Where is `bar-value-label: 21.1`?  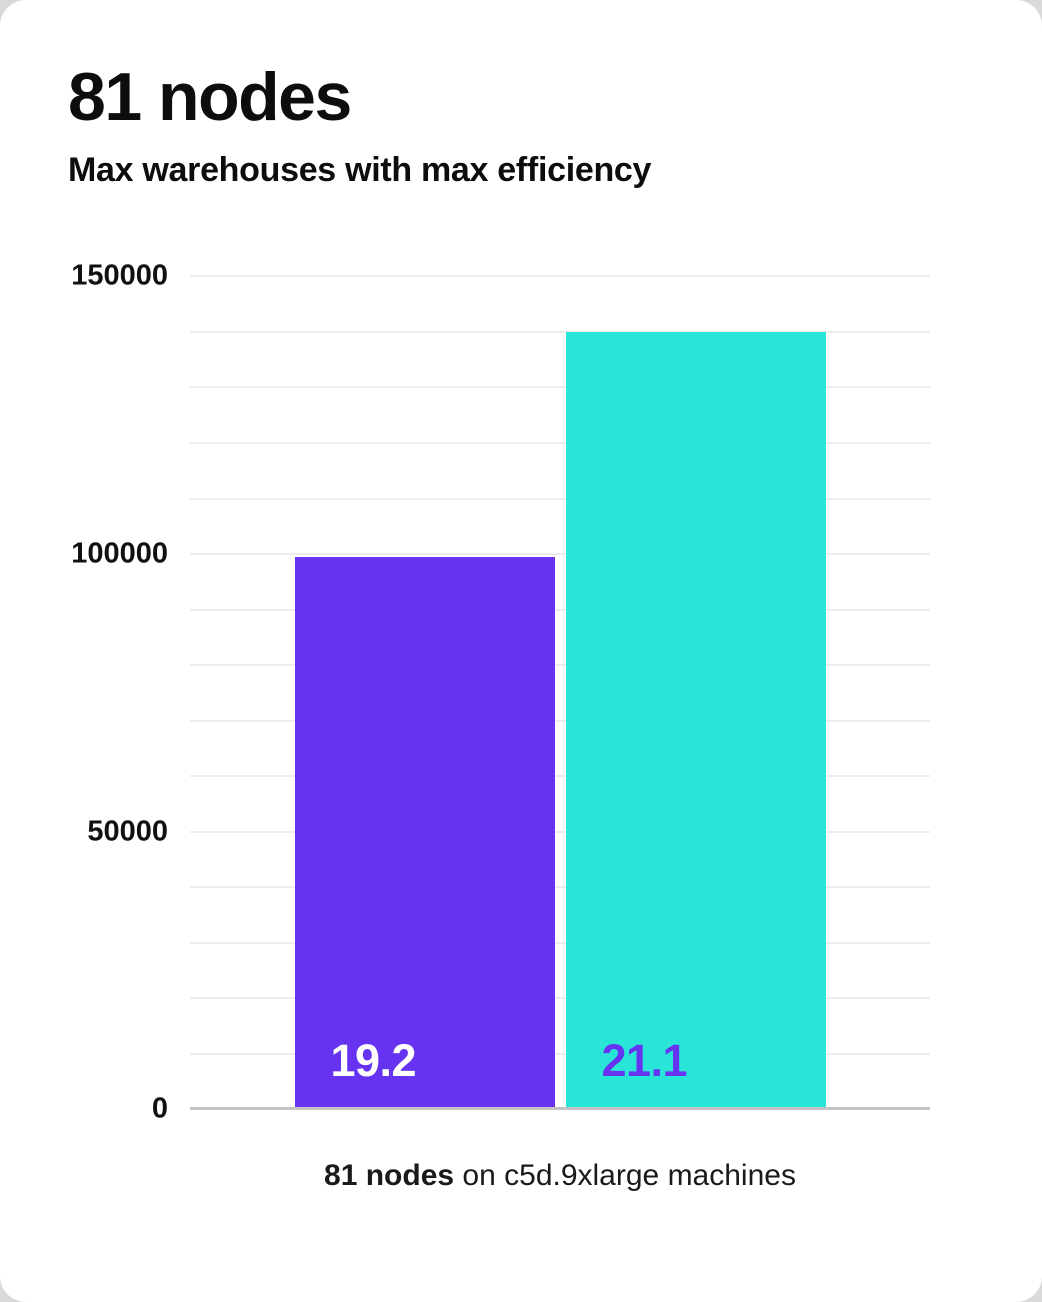 bar-value-label: 21.1 is located at coordinates (644, 1061).